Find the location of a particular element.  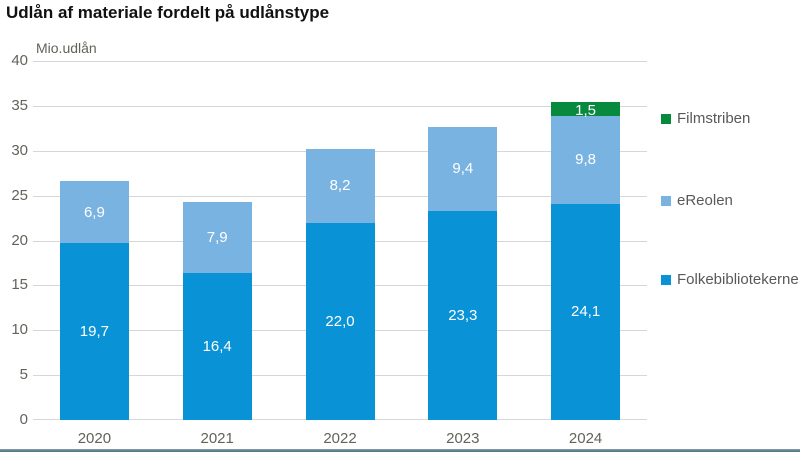

bar-2020: 19,7 6,9 is located at coordinates (94, 240).